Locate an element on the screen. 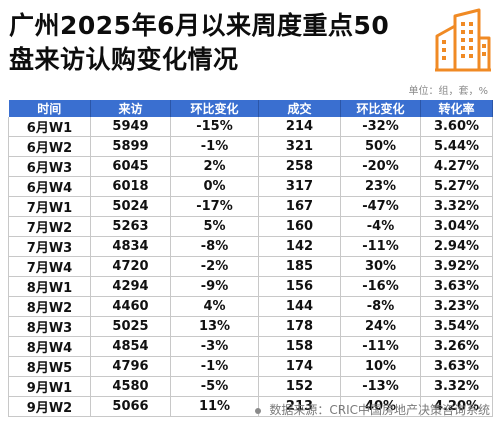  table-row: 9月W1 4580 -5% 152 -13% 3.32% is located at coordinates (250, 386).